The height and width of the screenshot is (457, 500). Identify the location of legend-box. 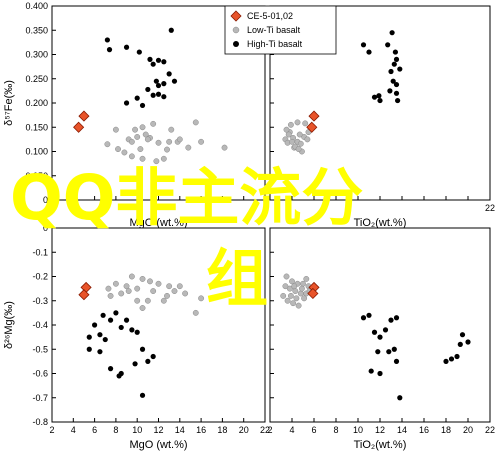
(280, 30).